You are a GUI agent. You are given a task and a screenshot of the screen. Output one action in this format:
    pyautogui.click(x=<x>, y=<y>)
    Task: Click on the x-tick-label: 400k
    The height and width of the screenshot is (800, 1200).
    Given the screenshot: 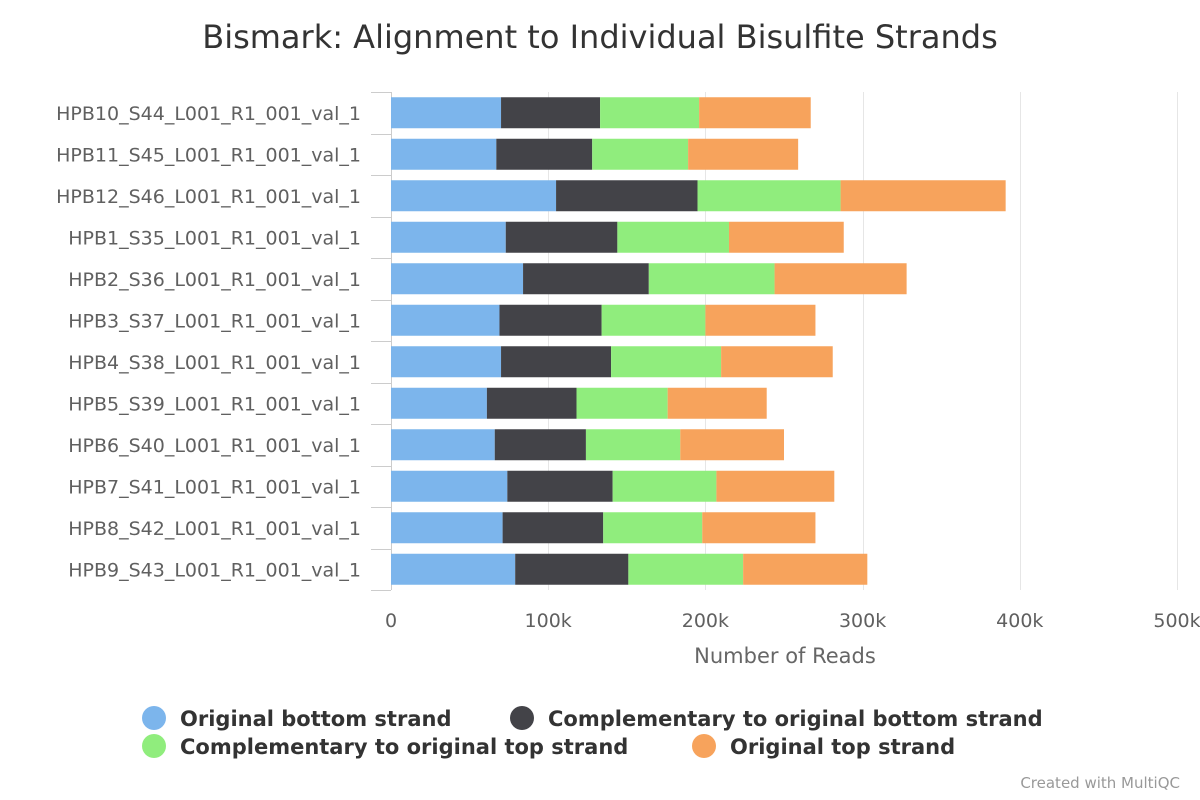 What is the action you would take?
    pyautogui.click(x=1019, y=621)
    